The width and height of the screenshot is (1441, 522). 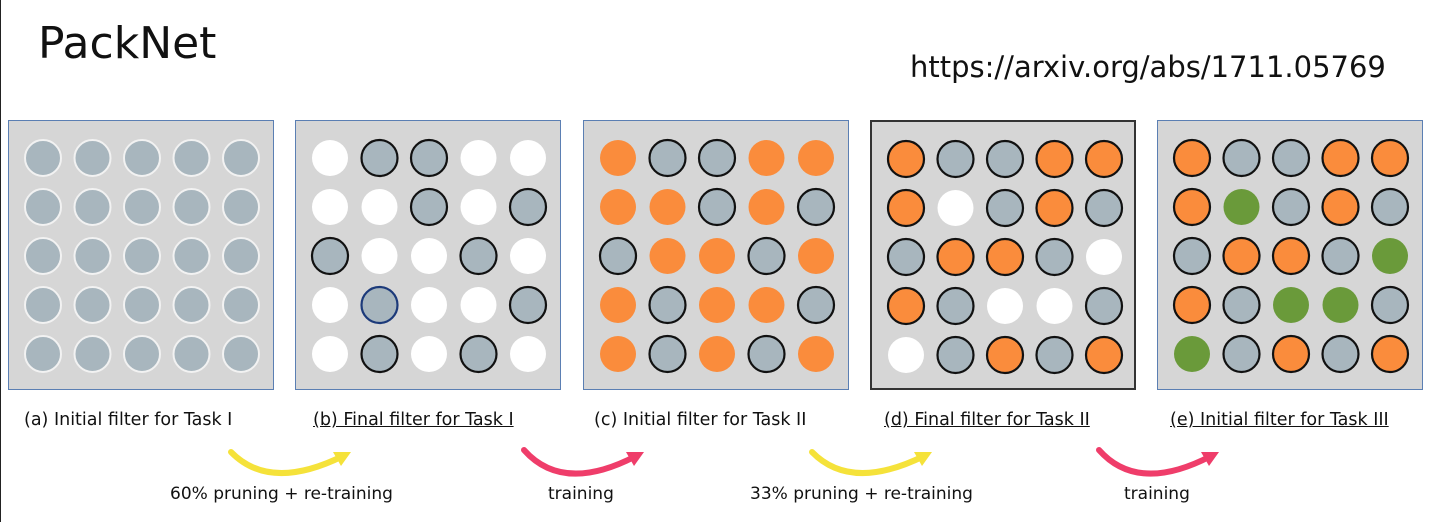 What do you see at coordinates (128, 420) in the screenshot?
I see `caption-a: (a) Initial filter for Task I` at bounding box center [128, 420].